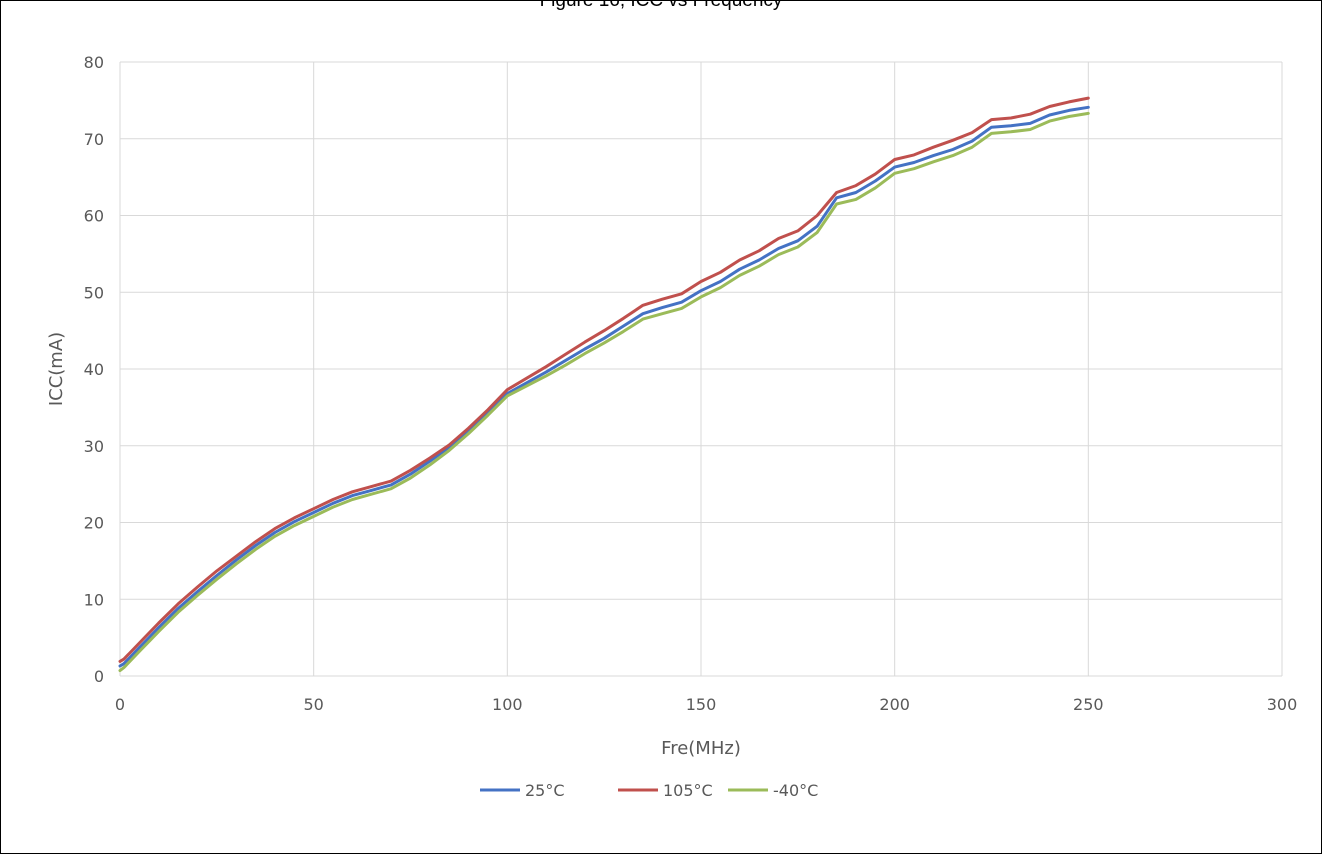 The height and width of the screenshot is (854, 1322). What do you see at coordinates (545, 790) in the screenshot?
I see `legend-label: 25°C` at bounding box center [545, 790].